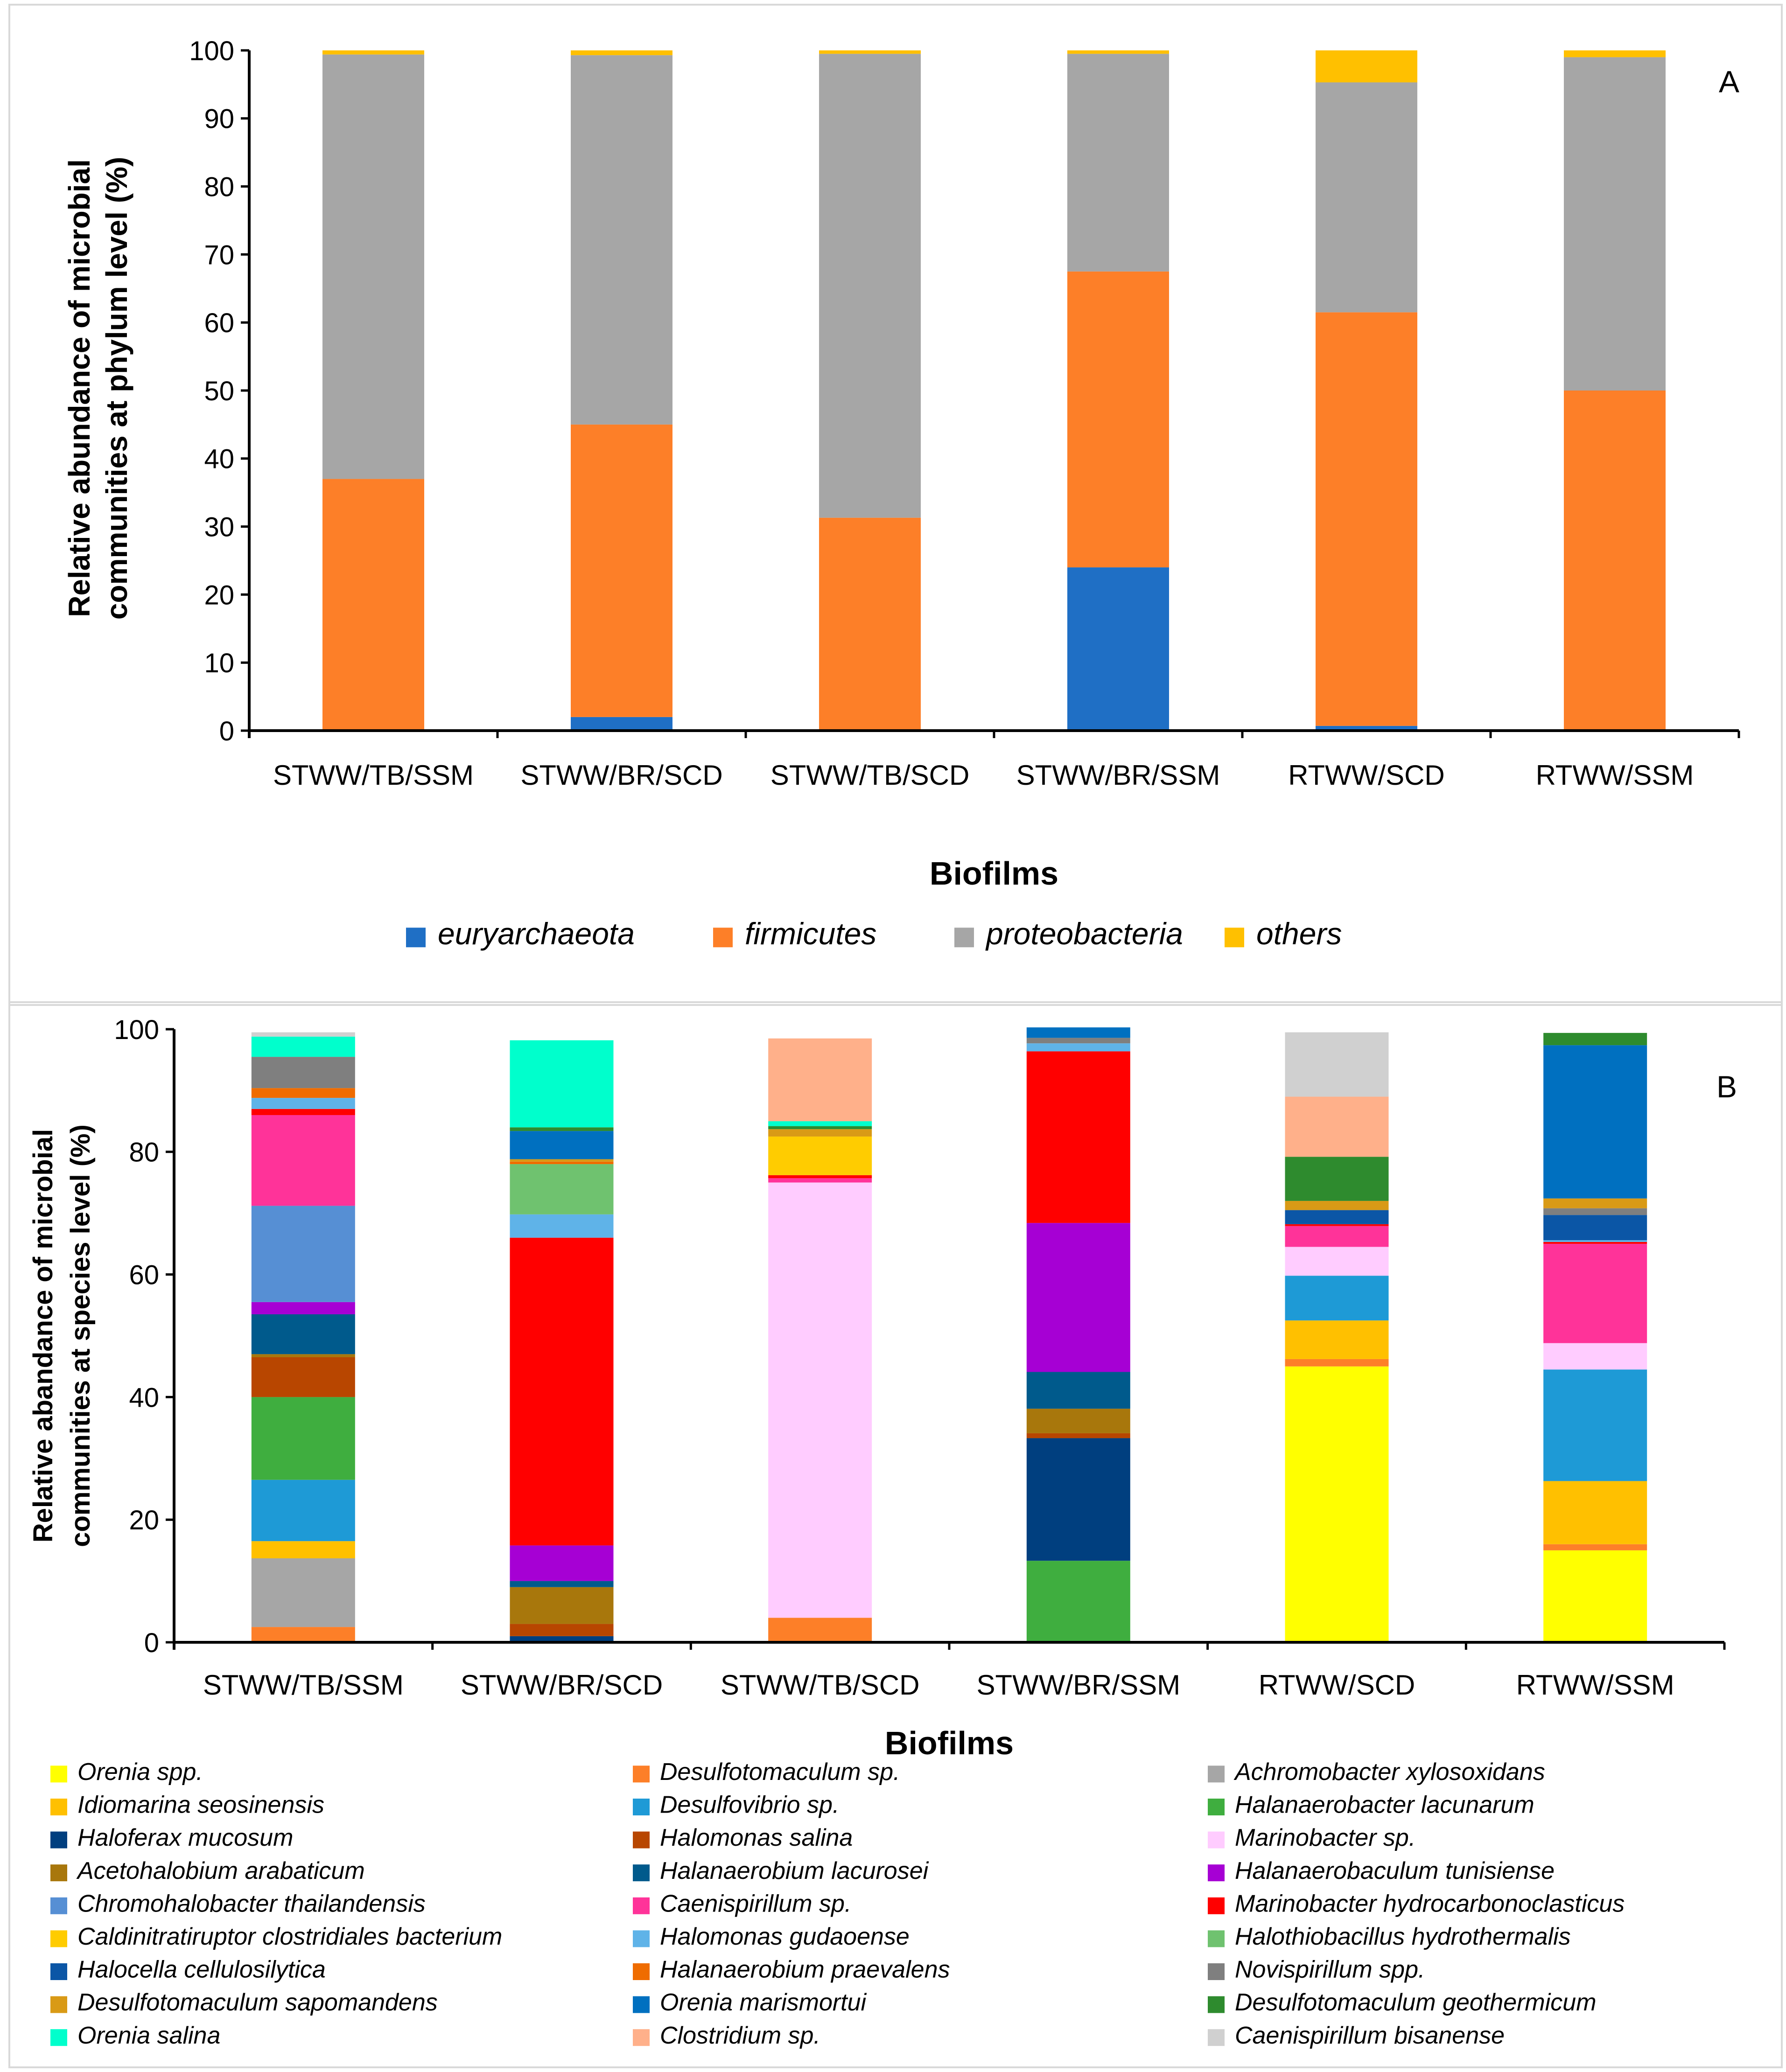 This screenshot has width=1786, height=2072. I want to click on panel-label: B, so click(1726, 1086).